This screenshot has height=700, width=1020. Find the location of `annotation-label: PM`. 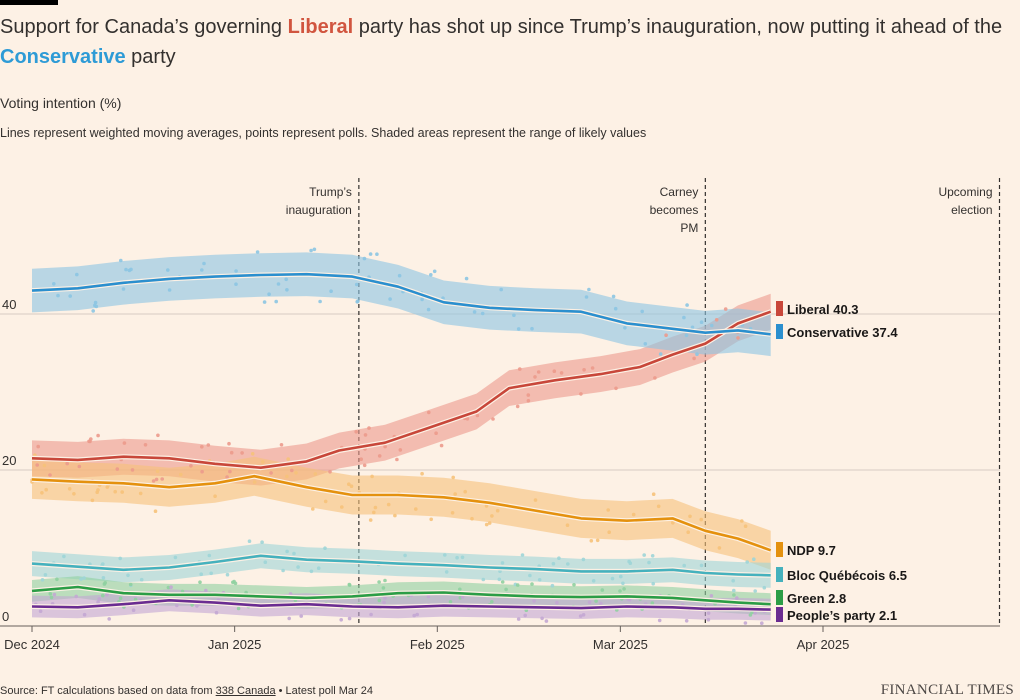

annotation-label: PM is located at coordinates (689, 228).